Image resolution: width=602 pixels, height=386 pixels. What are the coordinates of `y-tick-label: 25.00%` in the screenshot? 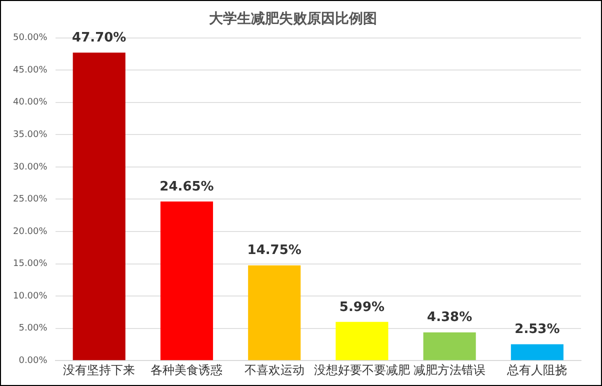 It's located at (30, 199).